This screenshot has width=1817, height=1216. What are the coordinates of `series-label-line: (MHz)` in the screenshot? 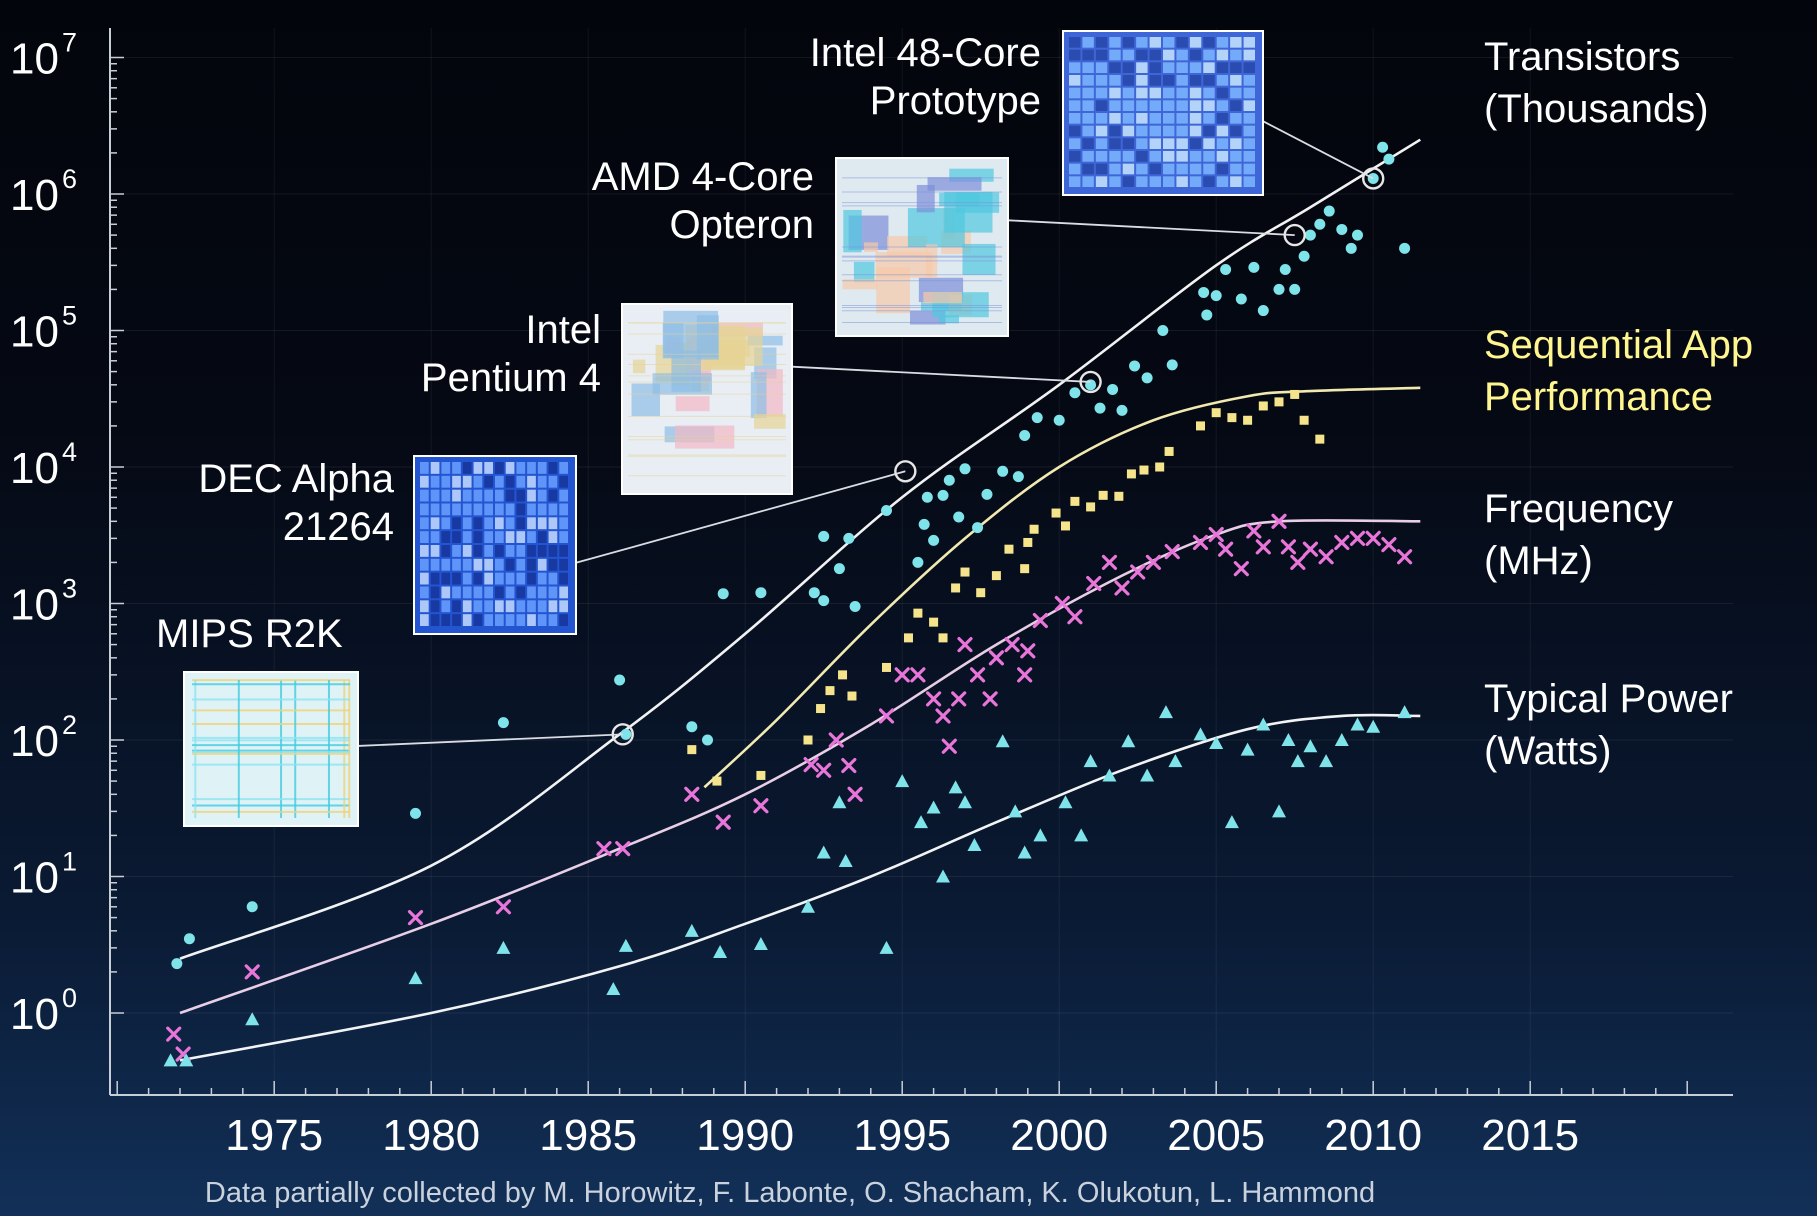 It's located at (1538, 561).